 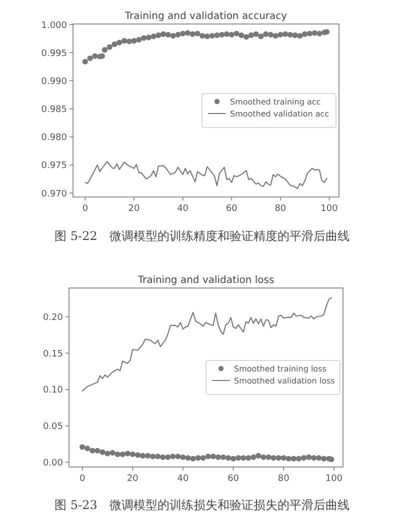 What do you see at coordinates (54, 138) in the screenshot?
I see `y-tick-label: 0.980` at bounding box center [54, 138].